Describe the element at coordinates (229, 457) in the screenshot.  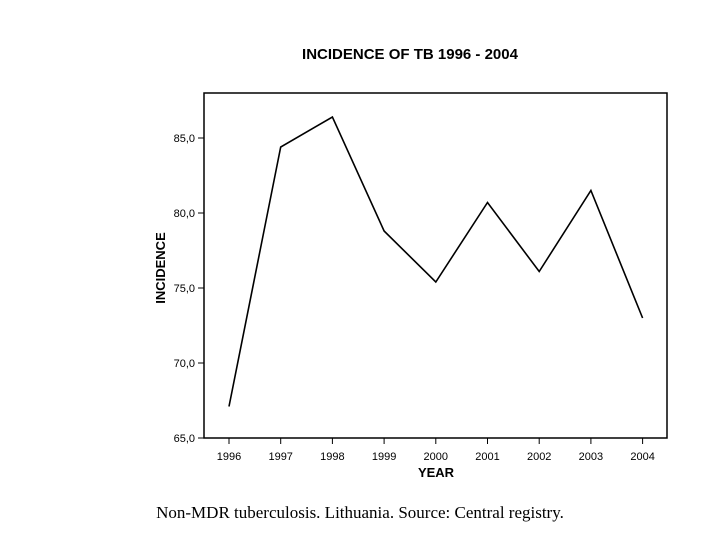
I see `x-tick-label: 1996` at that location.